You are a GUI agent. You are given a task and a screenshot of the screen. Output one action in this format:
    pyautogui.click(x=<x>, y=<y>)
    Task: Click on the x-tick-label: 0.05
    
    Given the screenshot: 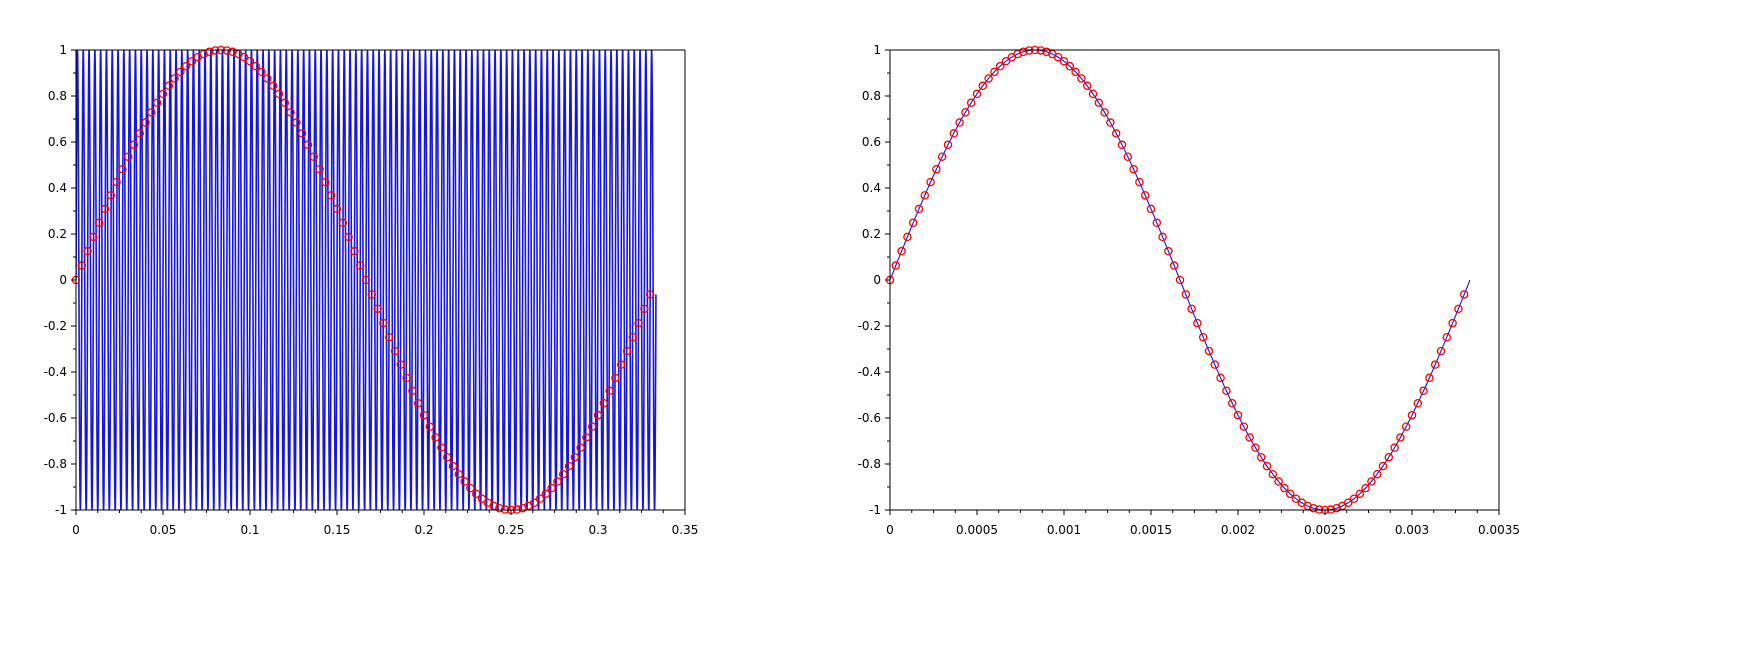 What is the action you would take?
    pyautogui.click(x=163, y=530)
    